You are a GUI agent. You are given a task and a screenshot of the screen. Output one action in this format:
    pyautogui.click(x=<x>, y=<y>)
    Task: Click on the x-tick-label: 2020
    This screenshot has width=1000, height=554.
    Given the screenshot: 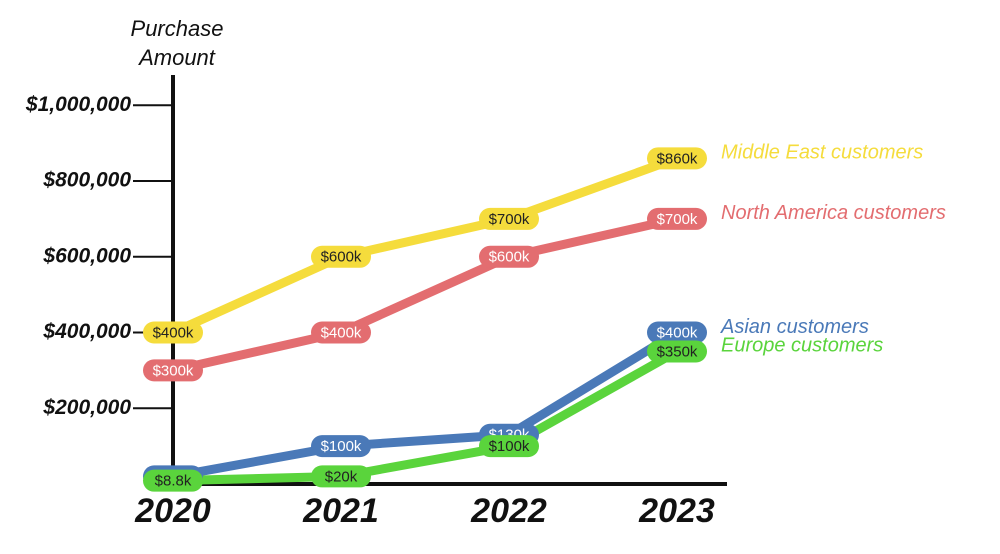 What is the action you would take?
    pyautogui.click(x=172, y=511)
    